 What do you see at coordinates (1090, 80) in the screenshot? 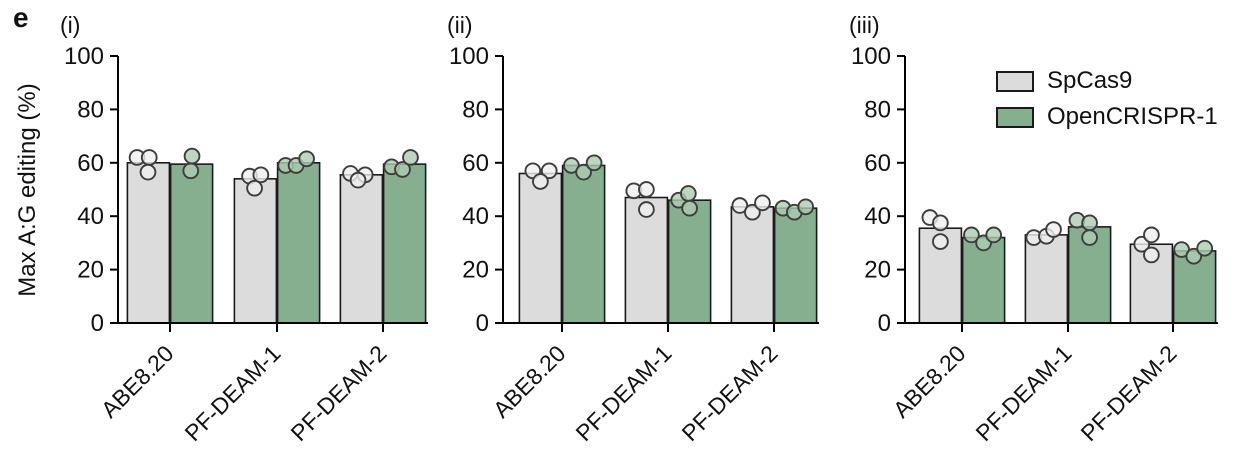
I see `legend-label-spcas9: SpCas9` at bounding box center [1090, 80].